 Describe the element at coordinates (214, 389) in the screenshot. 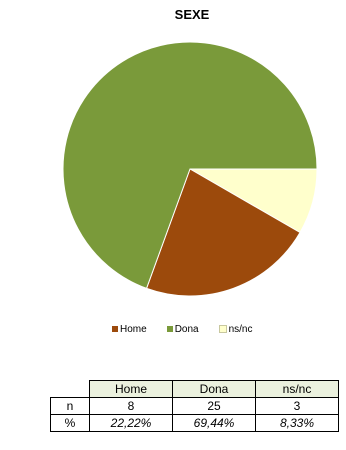

I see `table-header-dona: Dona` at that location.